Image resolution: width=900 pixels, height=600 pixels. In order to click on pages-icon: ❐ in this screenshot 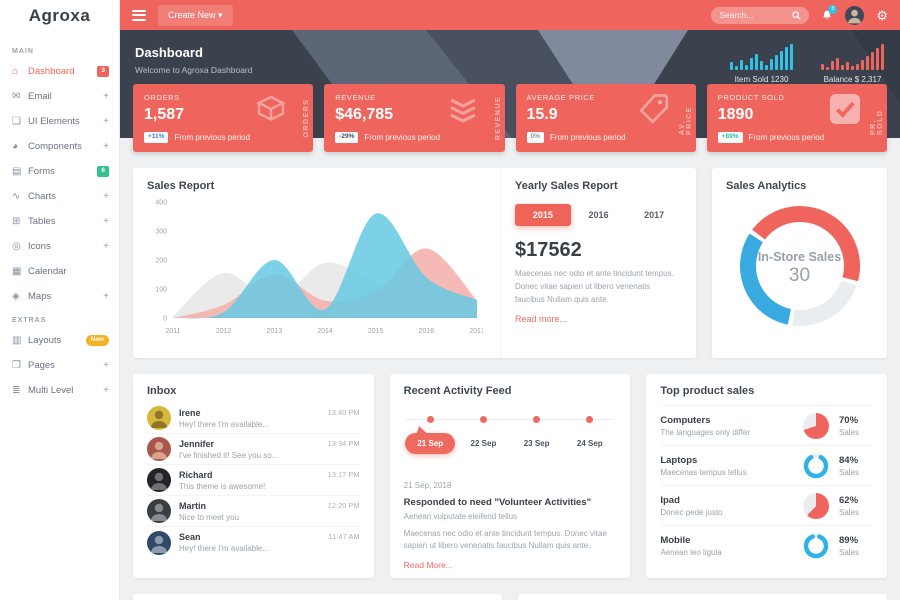, I will do `click(16, 365)`.